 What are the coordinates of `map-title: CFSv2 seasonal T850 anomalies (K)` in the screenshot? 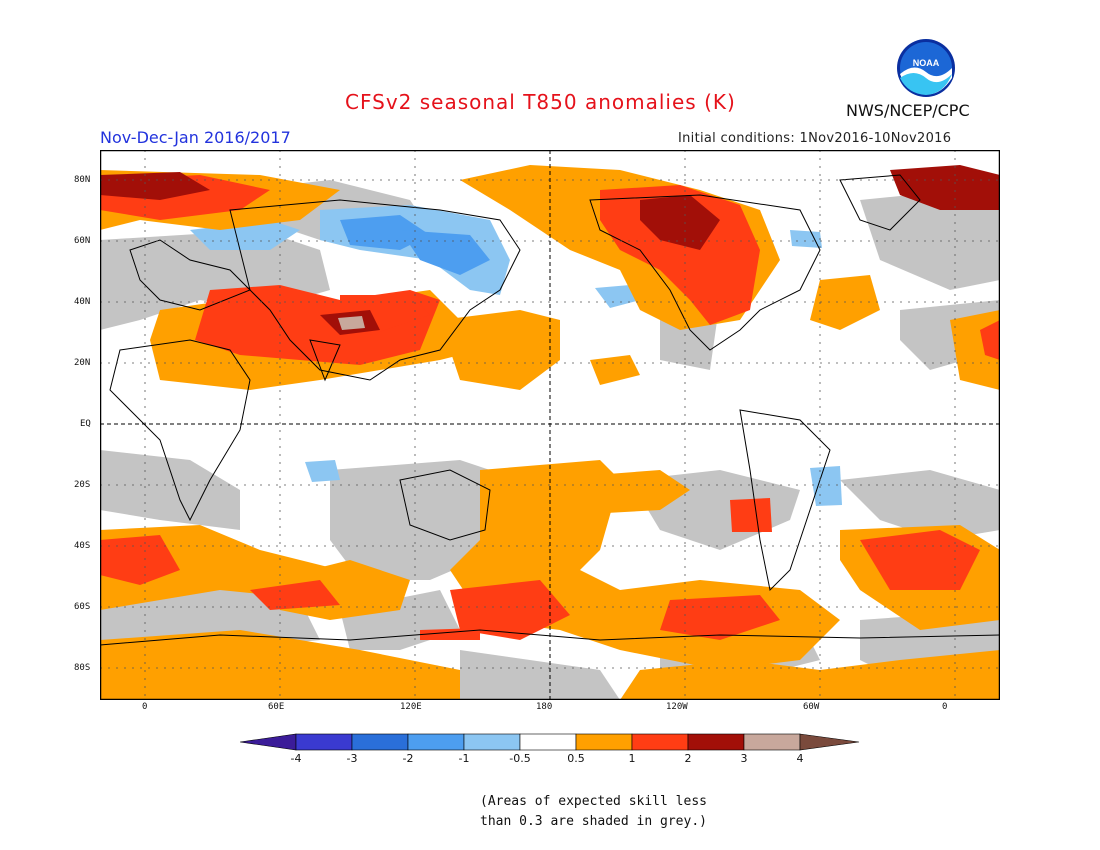 It's located at (540, 102).